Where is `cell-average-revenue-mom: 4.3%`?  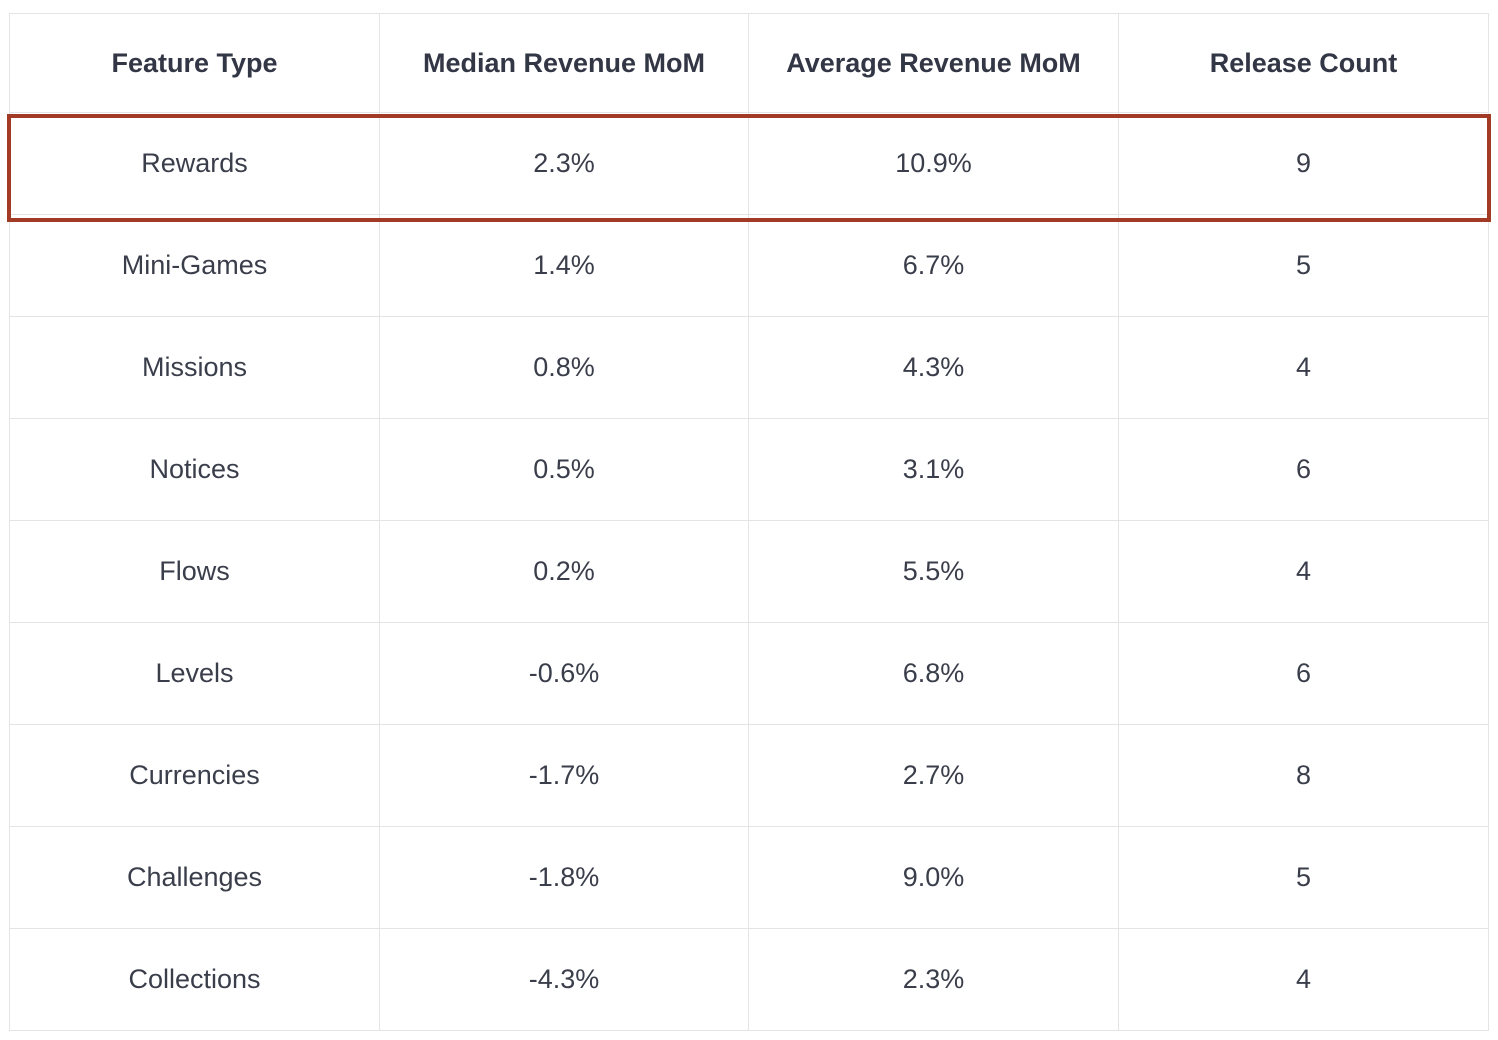
cell-average-revenue-mom: 4.3% is located at coordinates (933, 367).